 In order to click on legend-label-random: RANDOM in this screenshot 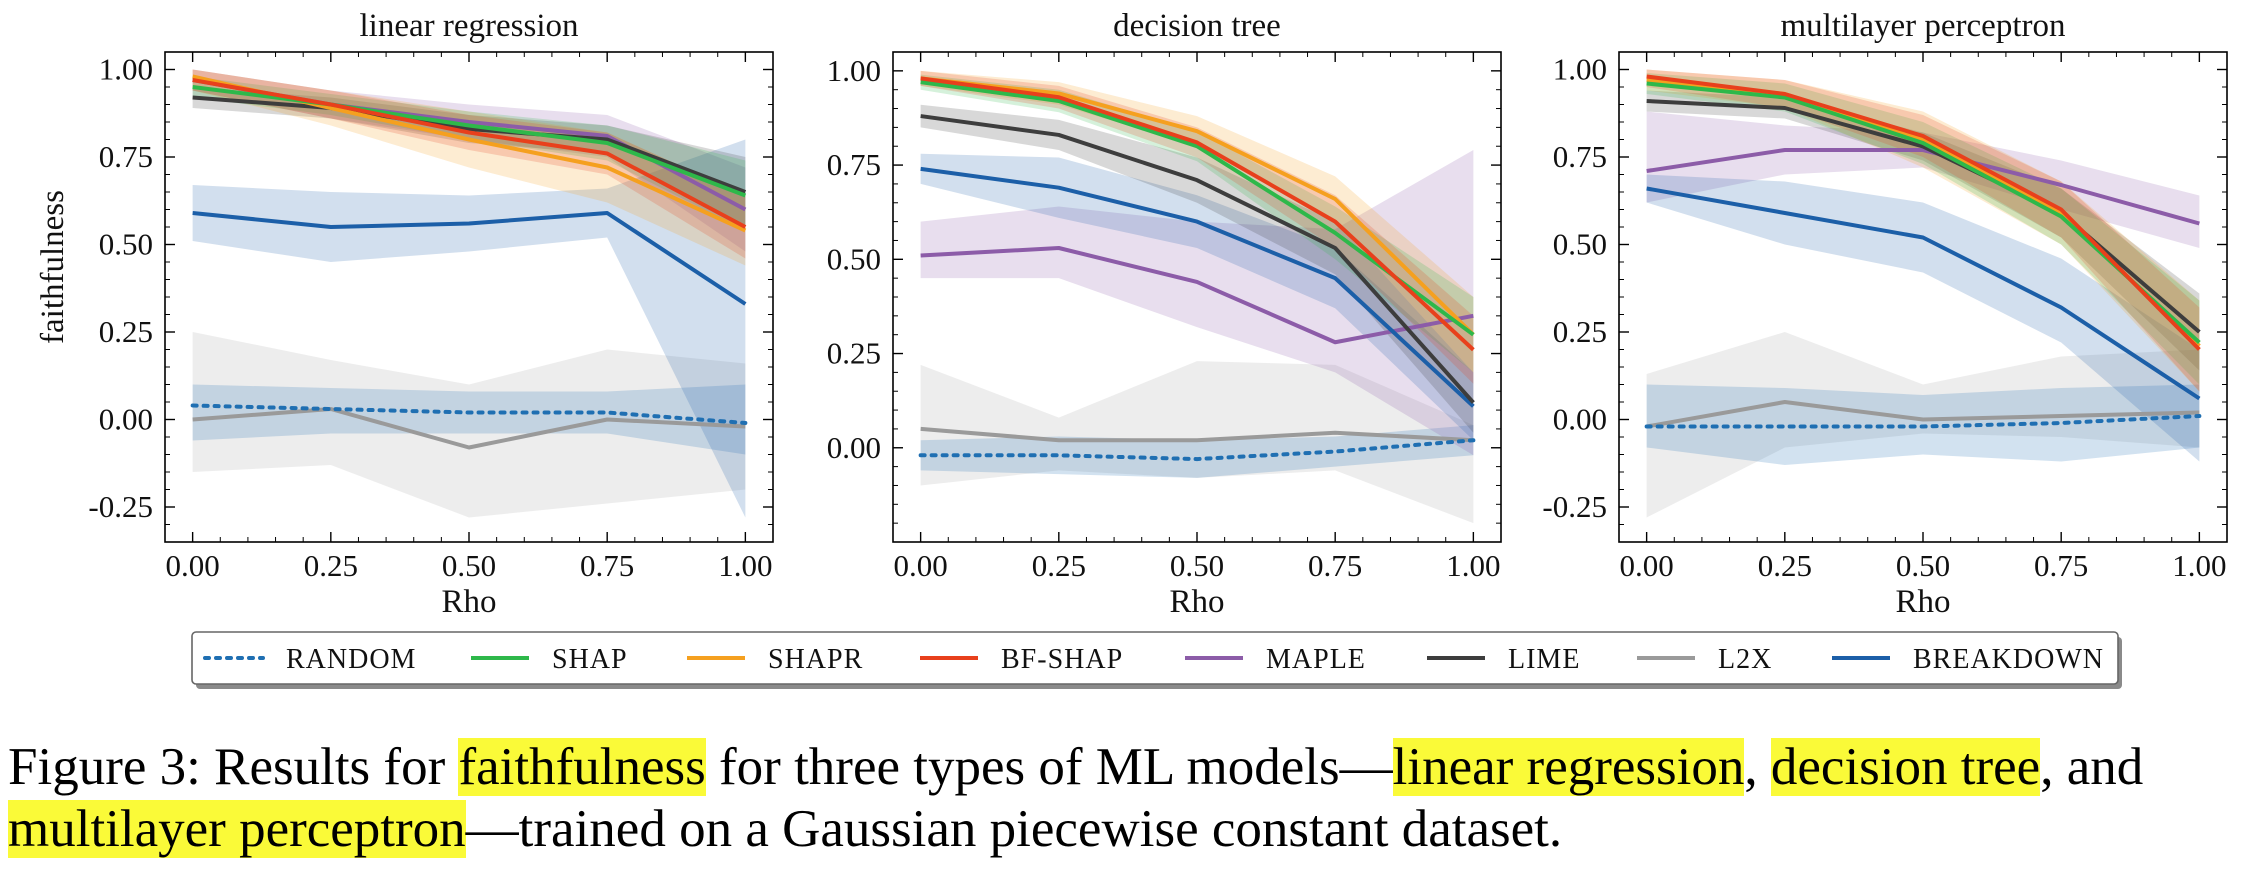, I will do `click(351, 659)`.